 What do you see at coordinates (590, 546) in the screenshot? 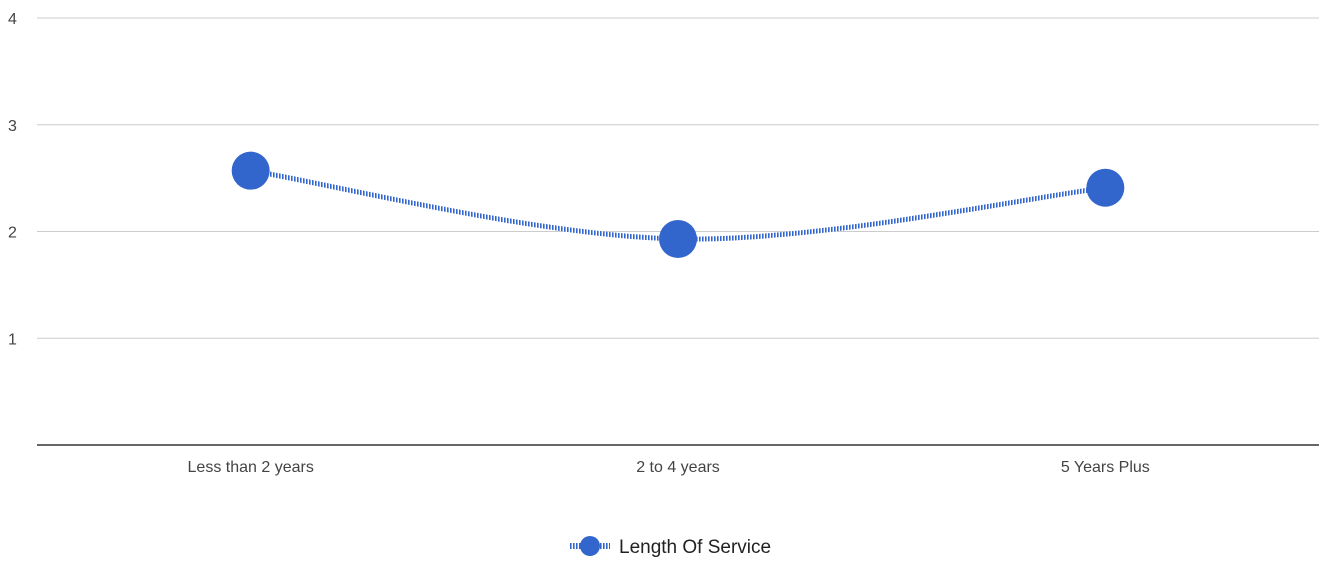
I see `legend-series-marker` at bounding box center [590, 546].